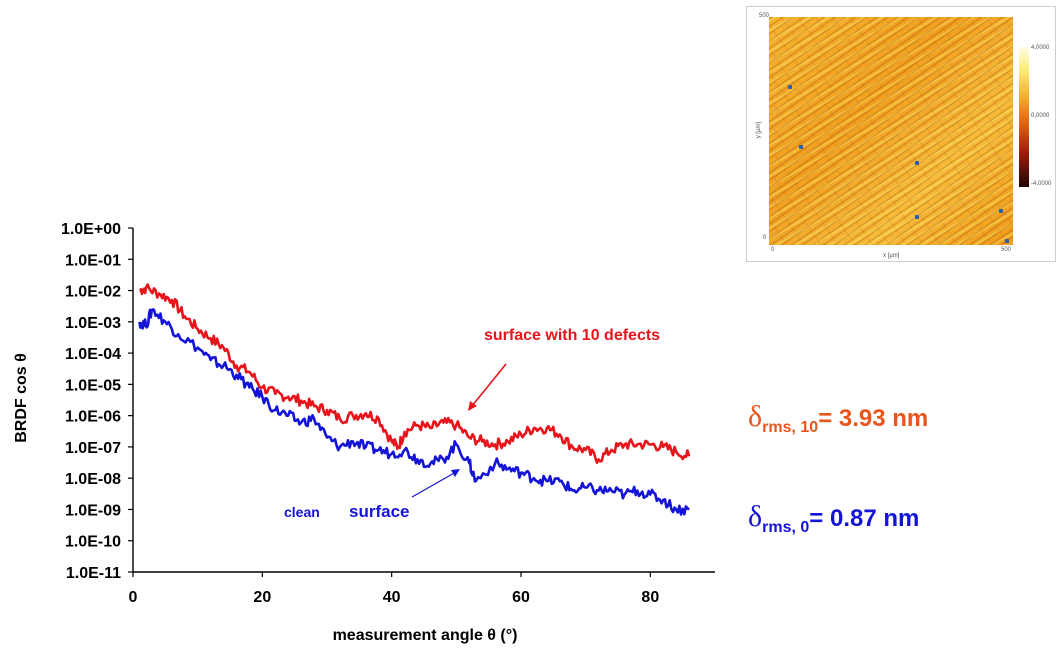 The width and height of the screenshot is (1056, 648). I want to click on y-tick-label: 1.0E-01, so click(93, 260).